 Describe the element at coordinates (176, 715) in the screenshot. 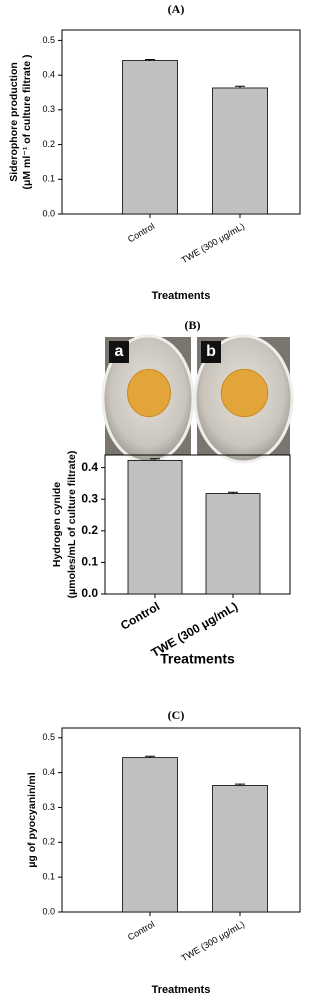

I see `panel-label: (C)` at that location.